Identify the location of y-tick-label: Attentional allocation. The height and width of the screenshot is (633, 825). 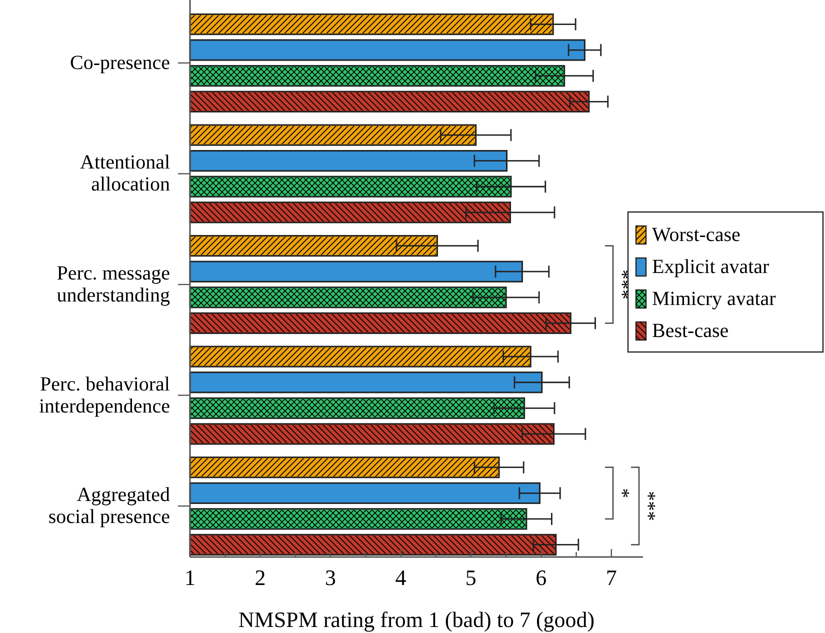
(125, 174).